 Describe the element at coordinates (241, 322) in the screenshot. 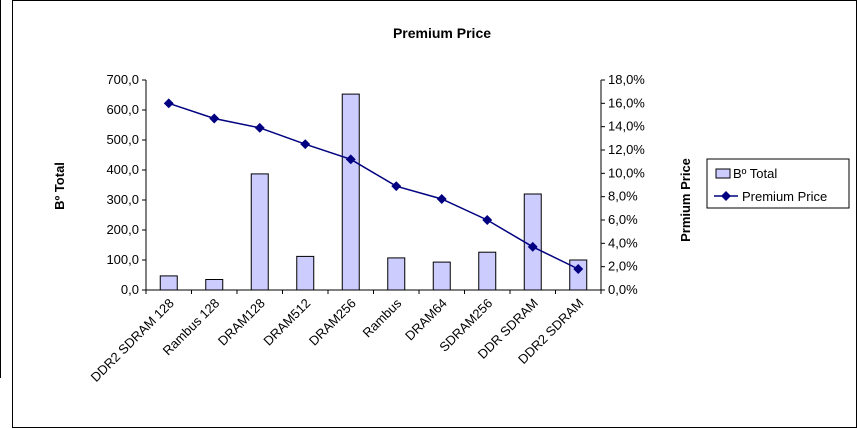

I see `x-tick-label: DRAM128` at that location.